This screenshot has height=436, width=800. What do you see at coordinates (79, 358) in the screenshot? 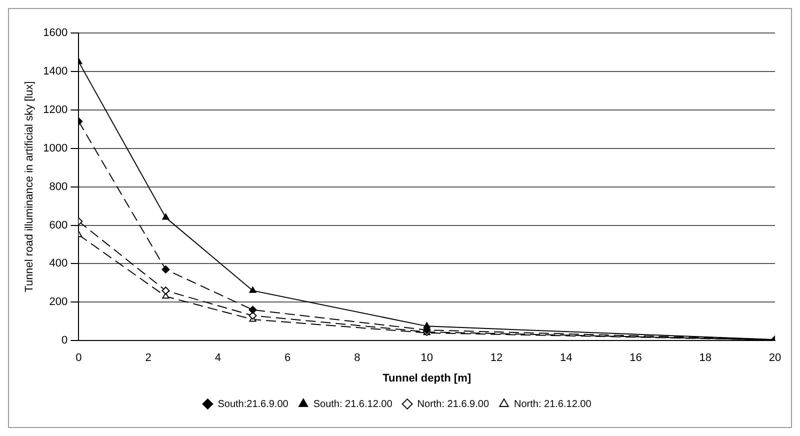
I see `x-tick-label: 0` at bounding box center [79, 358].